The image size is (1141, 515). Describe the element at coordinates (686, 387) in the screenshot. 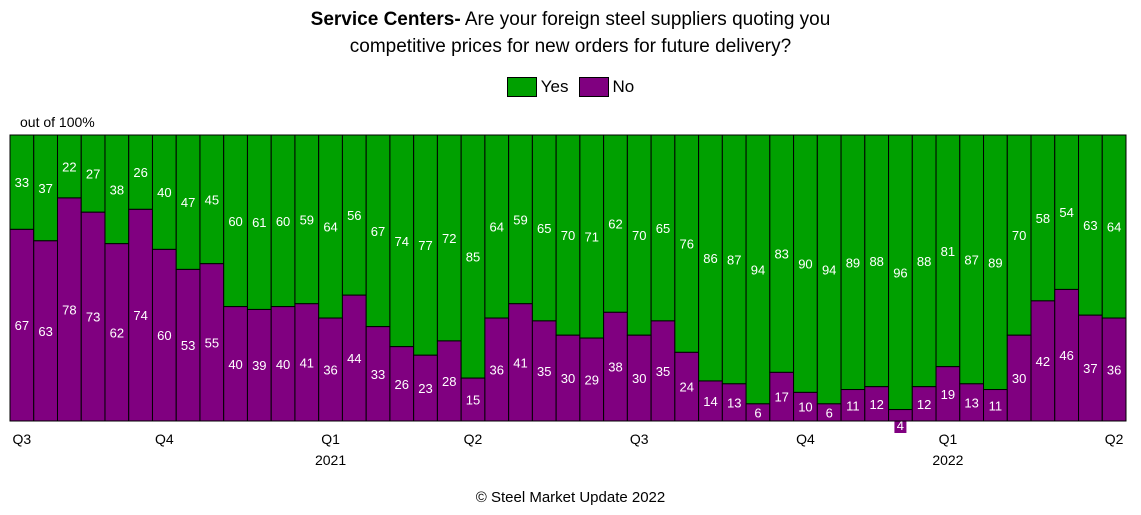

I see `data-label-no: 24` at that location.